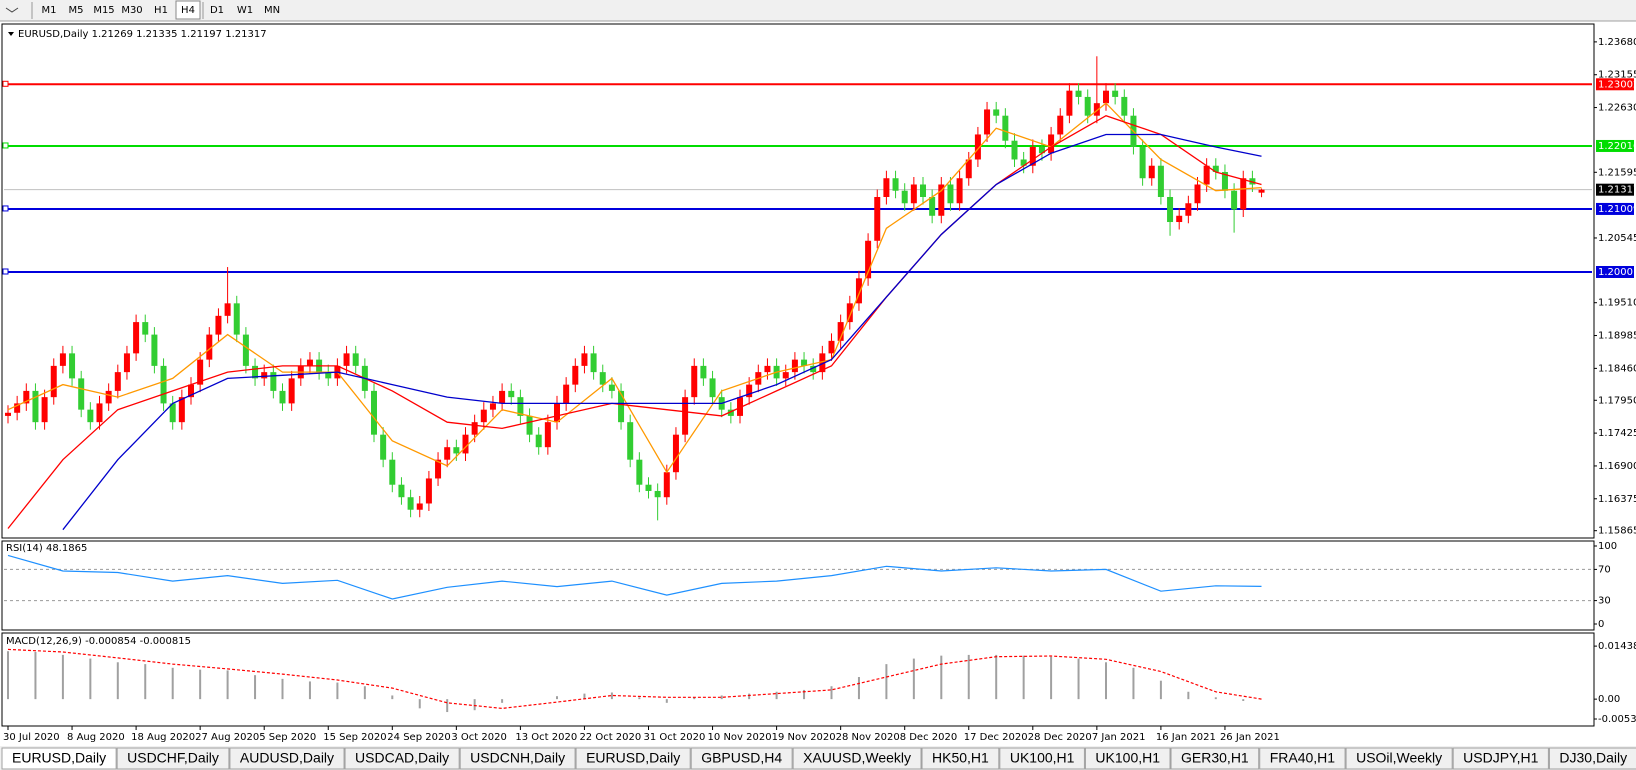 Image resolution: width=1636 pixels, height=770 pixels. I want to click on tab: USOil,Weekly, so click(1399, 758).